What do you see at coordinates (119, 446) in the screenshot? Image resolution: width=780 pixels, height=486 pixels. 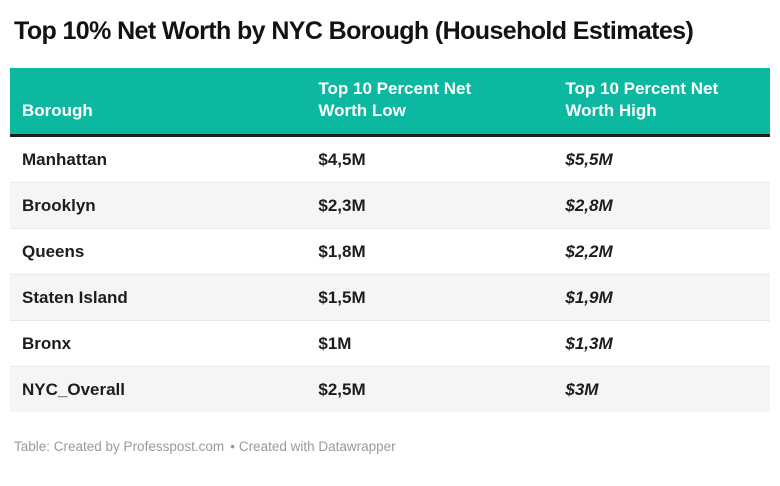 I see `footer-attribution: Table: Created by Professpost.com` at bounding box center [119, 446].